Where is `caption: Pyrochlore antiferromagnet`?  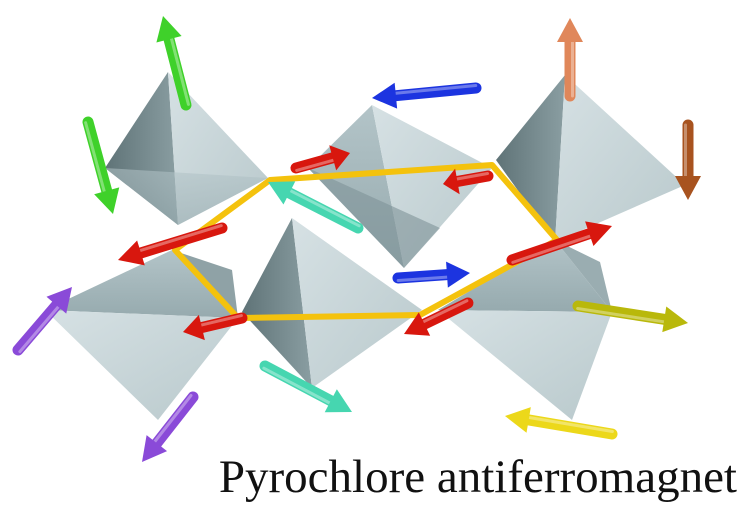 caption: Pyrochlore antiferromagnet is located at coordinates (477, 477).